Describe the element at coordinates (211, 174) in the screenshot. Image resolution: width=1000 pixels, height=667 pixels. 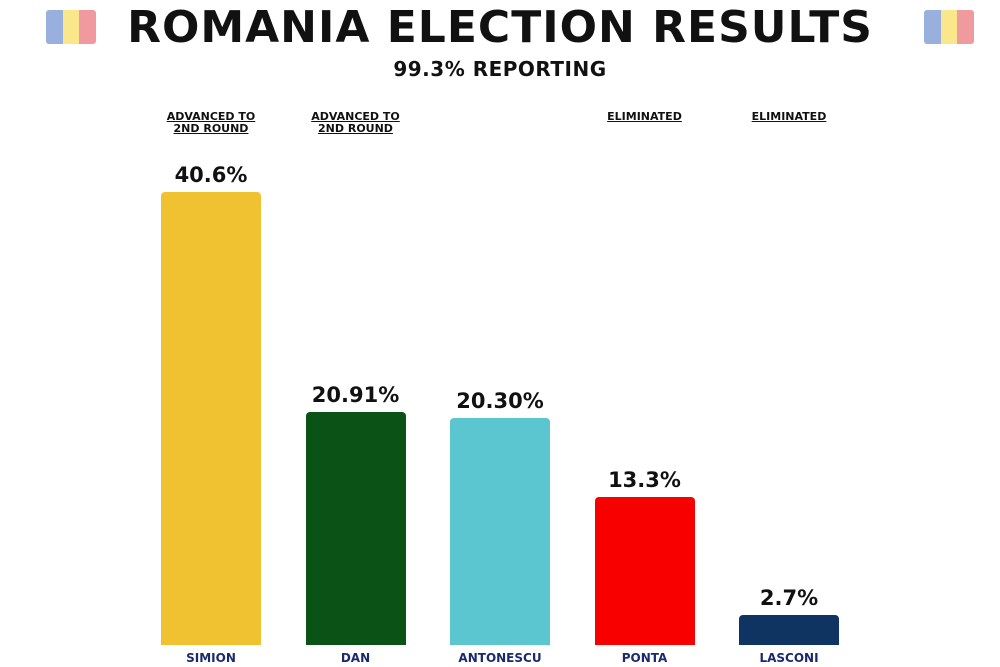
I see `value-label: 40.6%` at that location.